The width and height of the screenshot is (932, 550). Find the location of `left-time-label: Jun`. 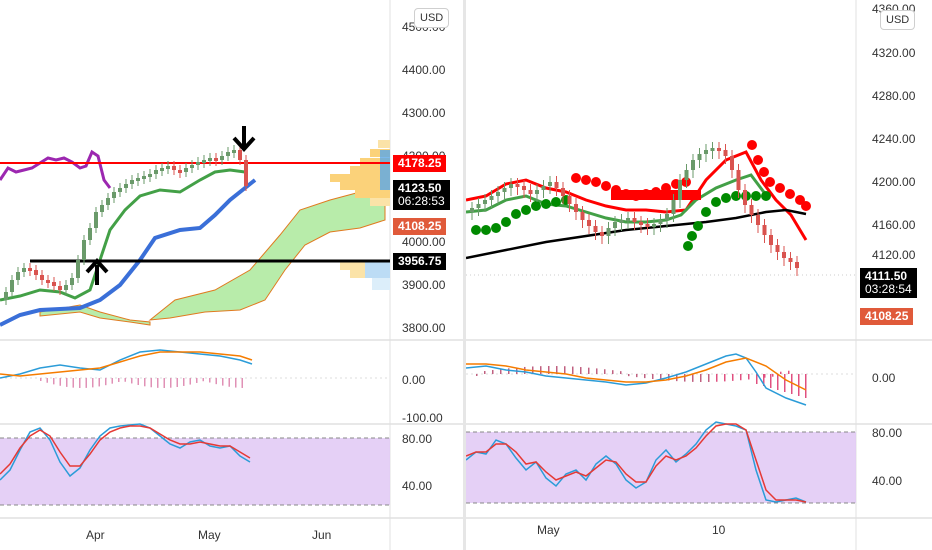

left-time-label: Jun is located at coordinates (321, 535).